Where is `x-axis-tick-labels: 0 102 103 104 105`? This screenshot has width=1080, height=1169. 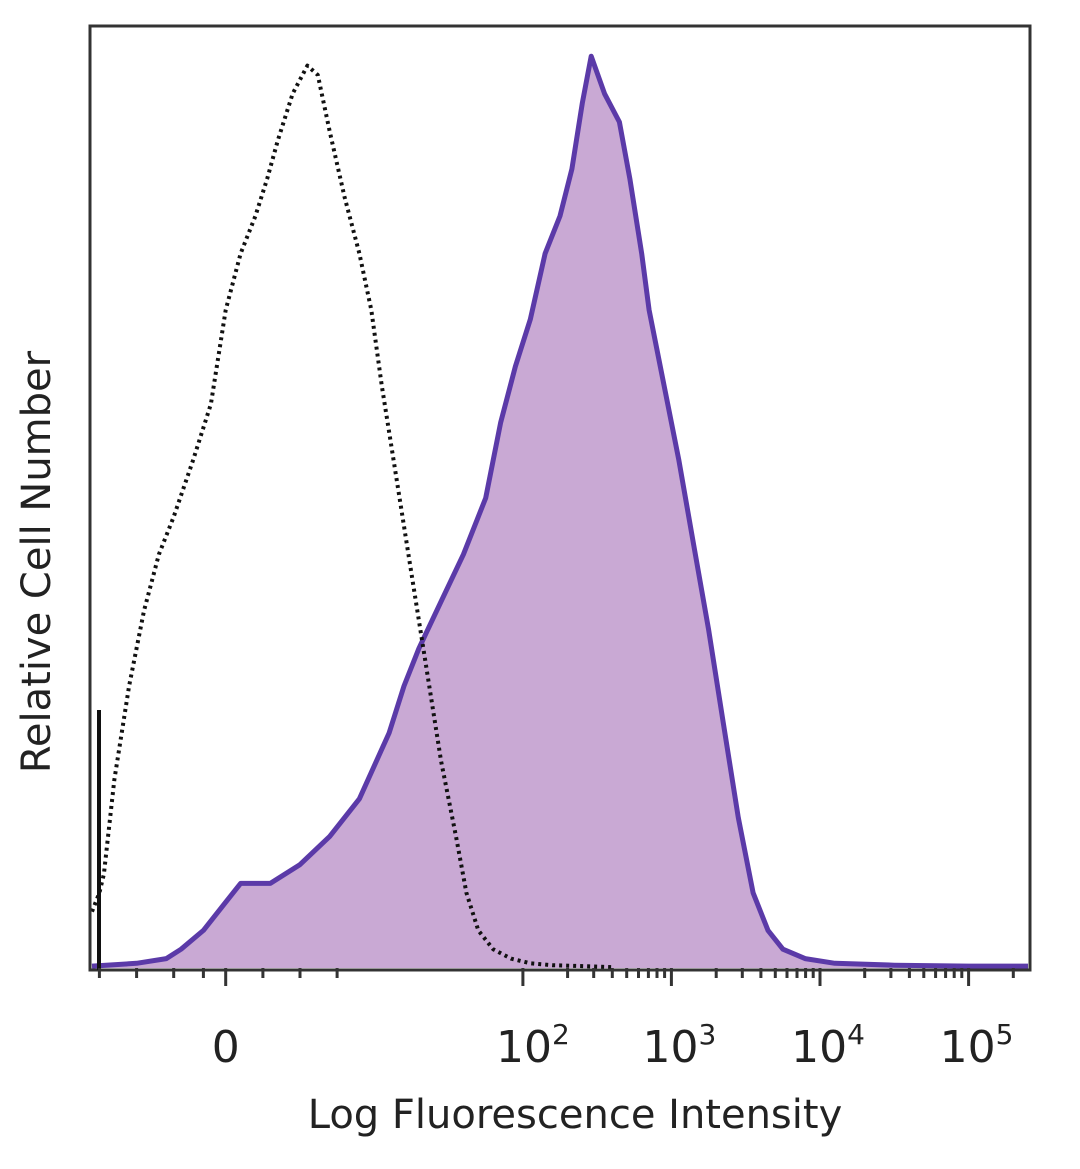
x-axis-tick-labels: 0 102 103 104 105 is located at coordinates (613, 1045).